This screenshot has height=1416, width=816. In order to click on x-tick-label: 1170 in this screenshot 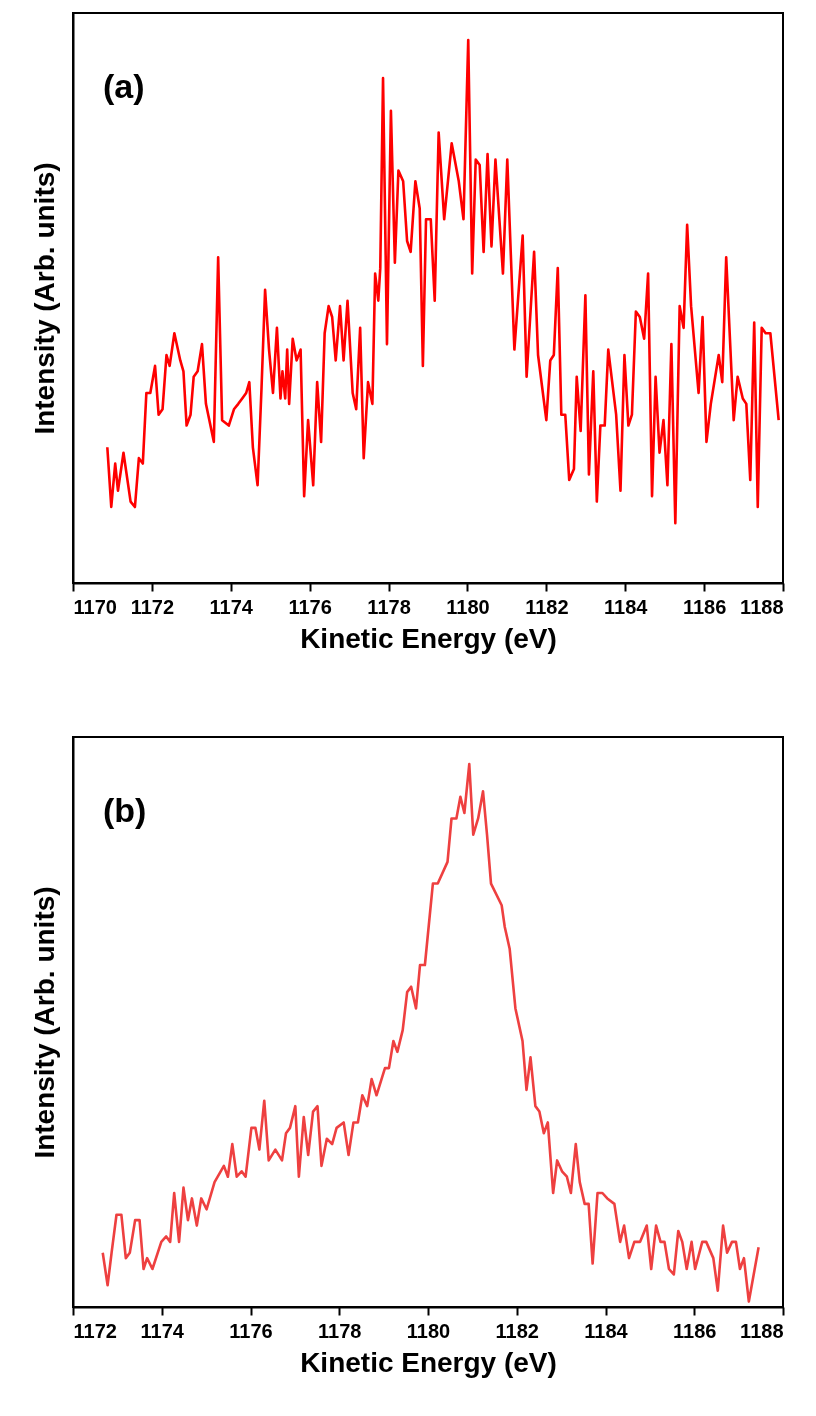, I will do `click(95, 606)`.